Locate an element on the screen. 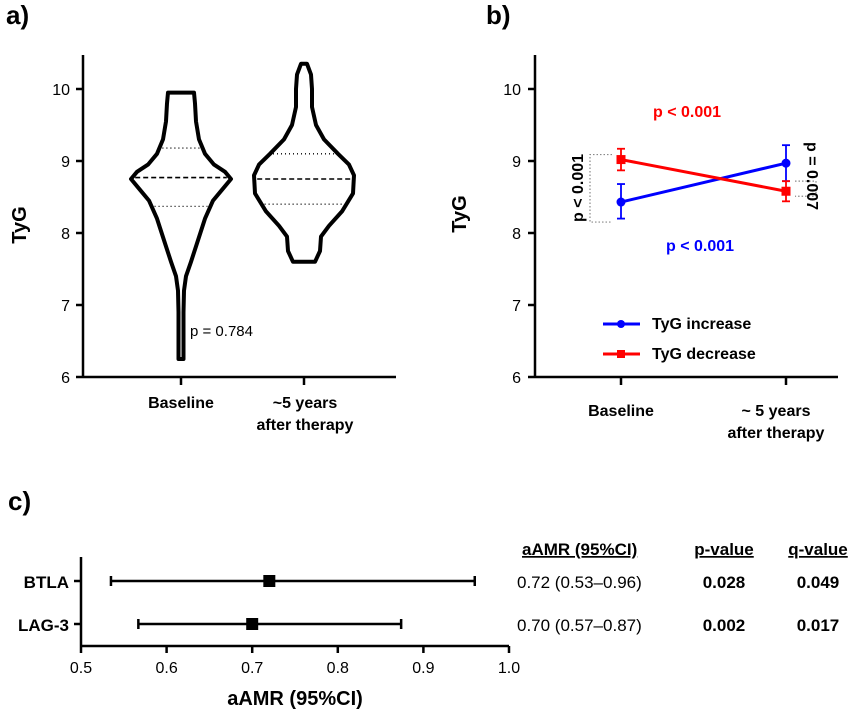  panel-c-row-label: BTLA is located at coordinates (46, 582).